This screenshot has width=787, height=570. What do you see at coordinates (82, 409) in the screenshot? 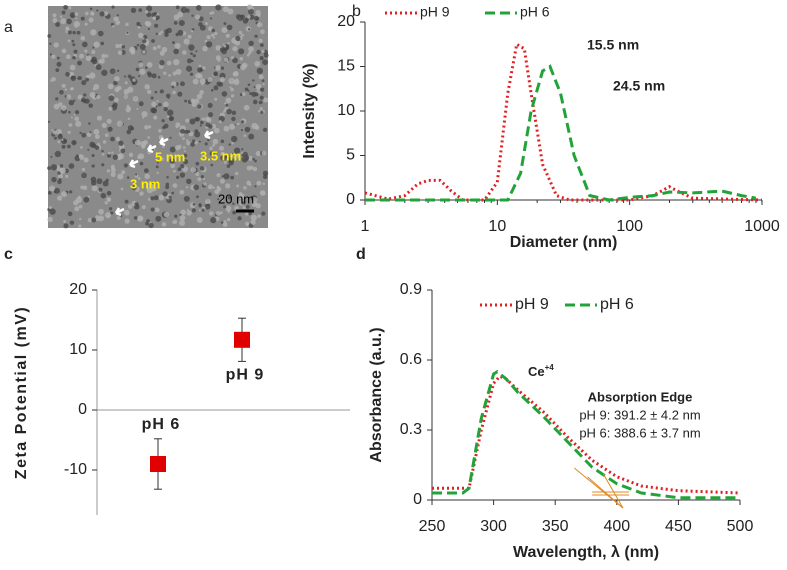
I see `y-tick-label: 0` at bounding box center [82, 409].